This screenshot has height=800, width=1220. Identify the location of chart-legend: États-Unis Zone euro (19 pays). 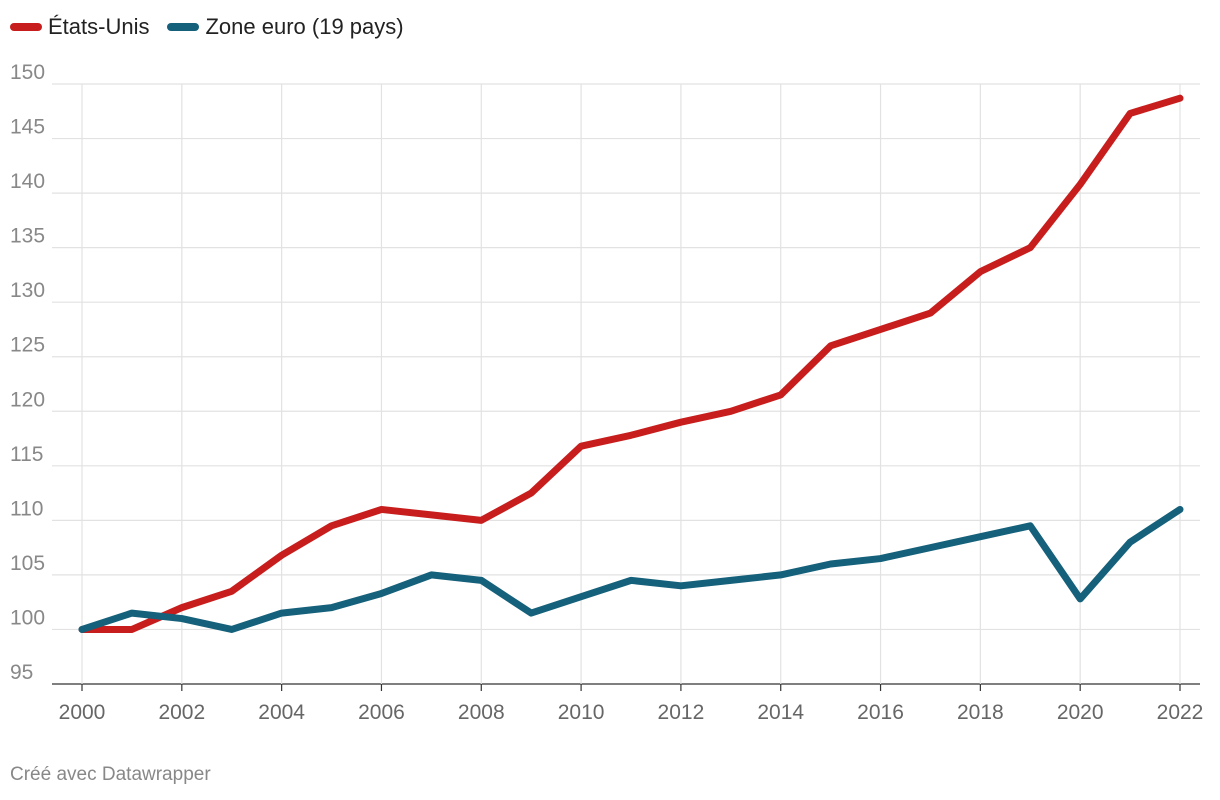
(207, 27).